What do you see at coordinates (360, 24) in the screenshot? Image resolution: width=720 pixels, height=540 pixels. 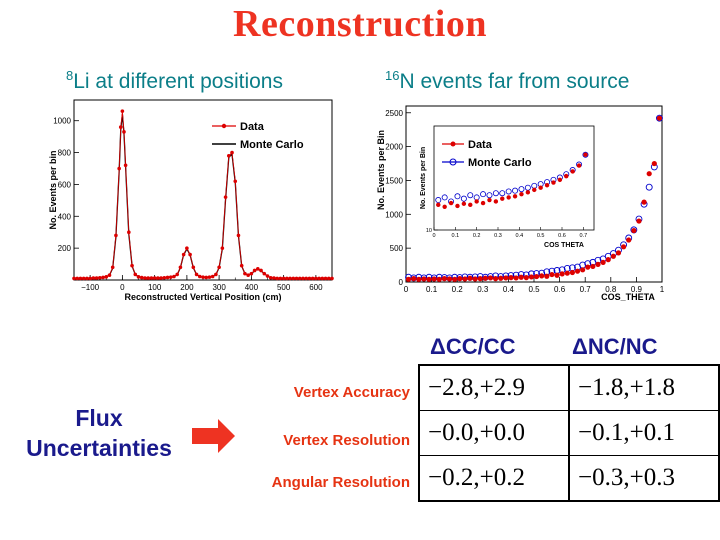 I see `page-title: Reconstruction` at bounding box center [360, 24].